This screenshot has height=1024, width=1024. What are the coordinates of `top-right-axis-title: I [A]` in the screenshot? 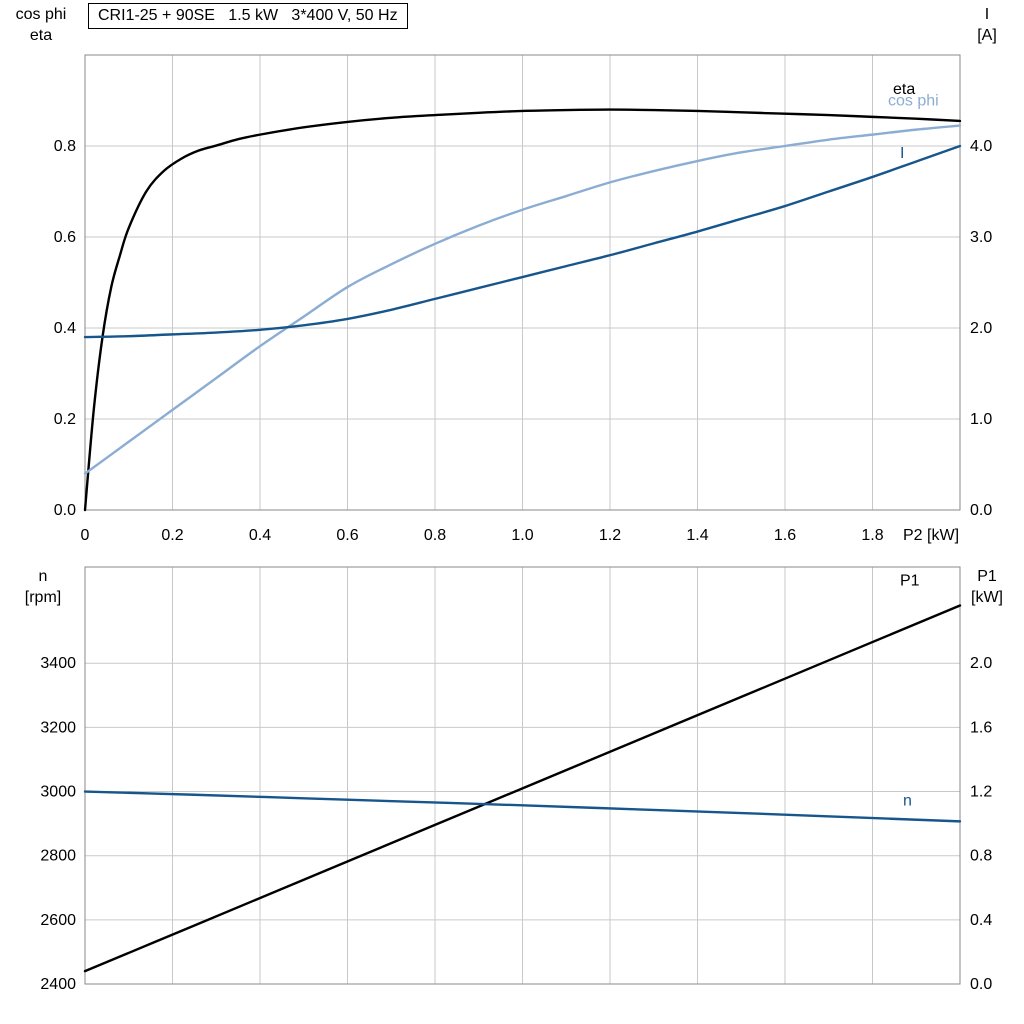 It's located at (987, 25).